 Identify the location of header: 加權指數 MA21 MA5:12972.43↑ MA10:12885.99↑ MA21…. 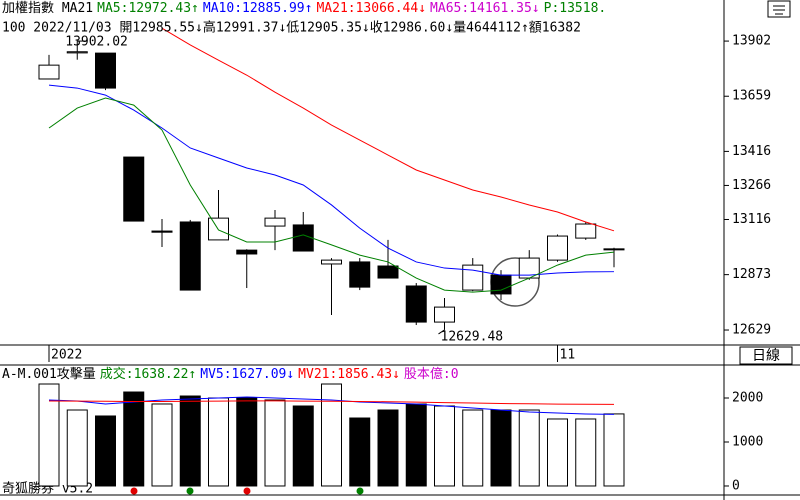
(304, 8).